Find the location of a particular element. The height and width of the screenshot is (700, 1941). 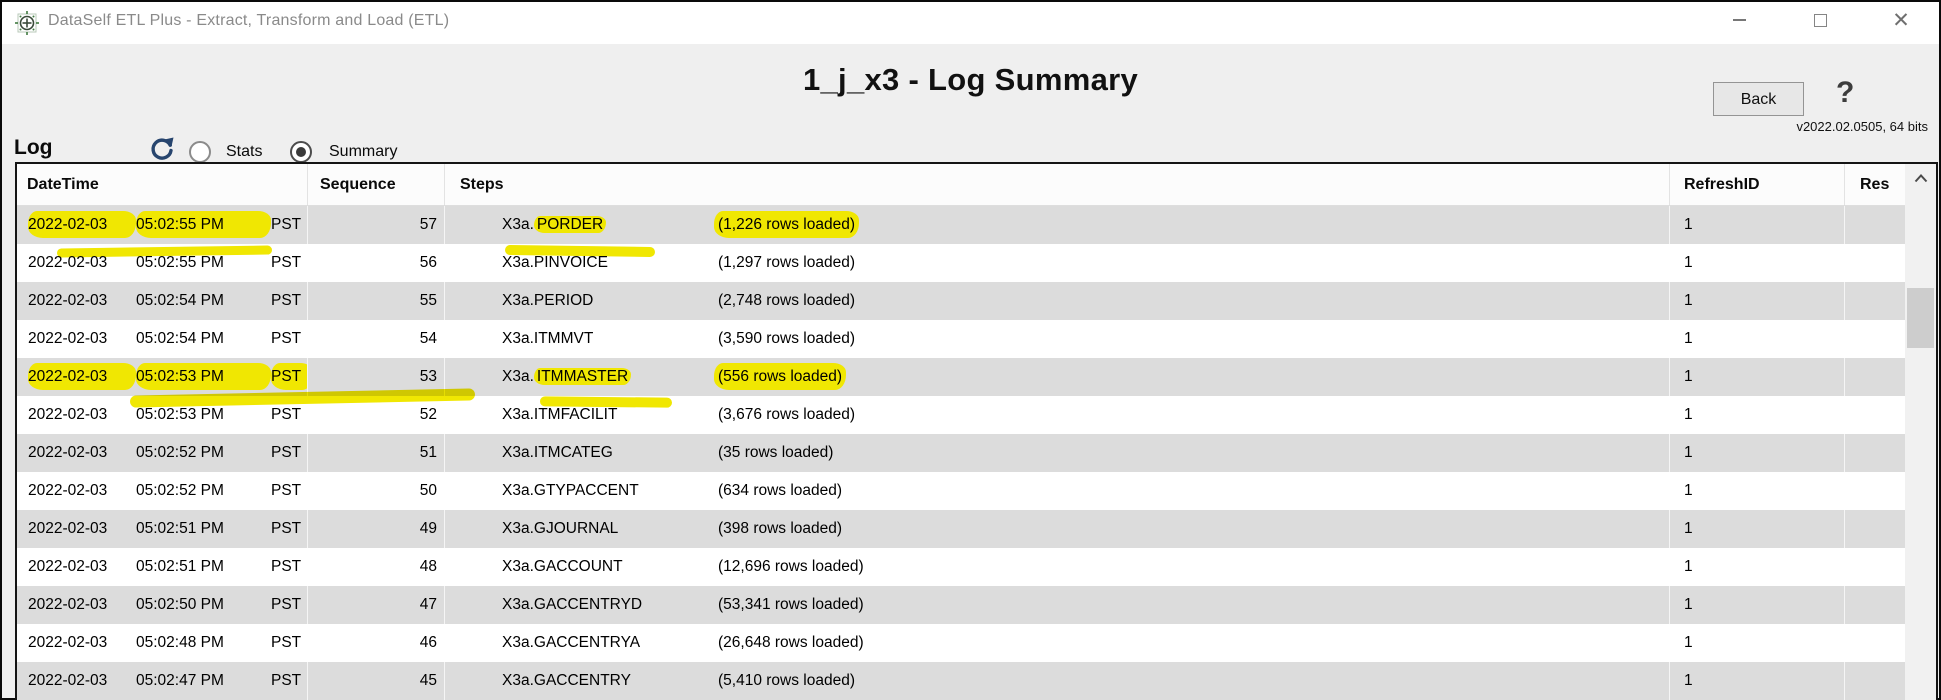

maximize-button is located at coordinates (1820, 20).